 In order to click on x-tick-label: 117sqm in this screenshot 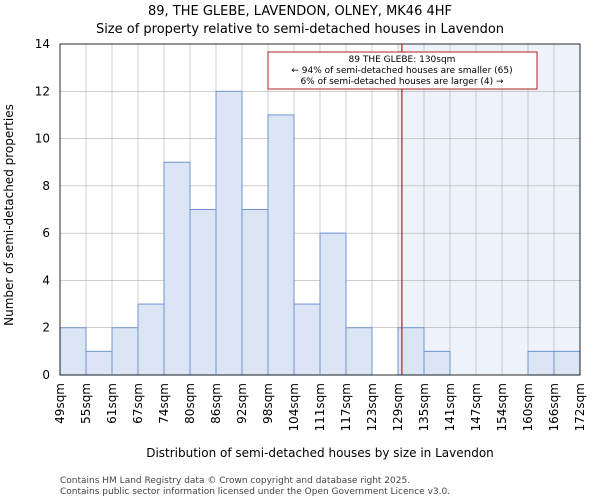, I will do `click(346, 407)`.